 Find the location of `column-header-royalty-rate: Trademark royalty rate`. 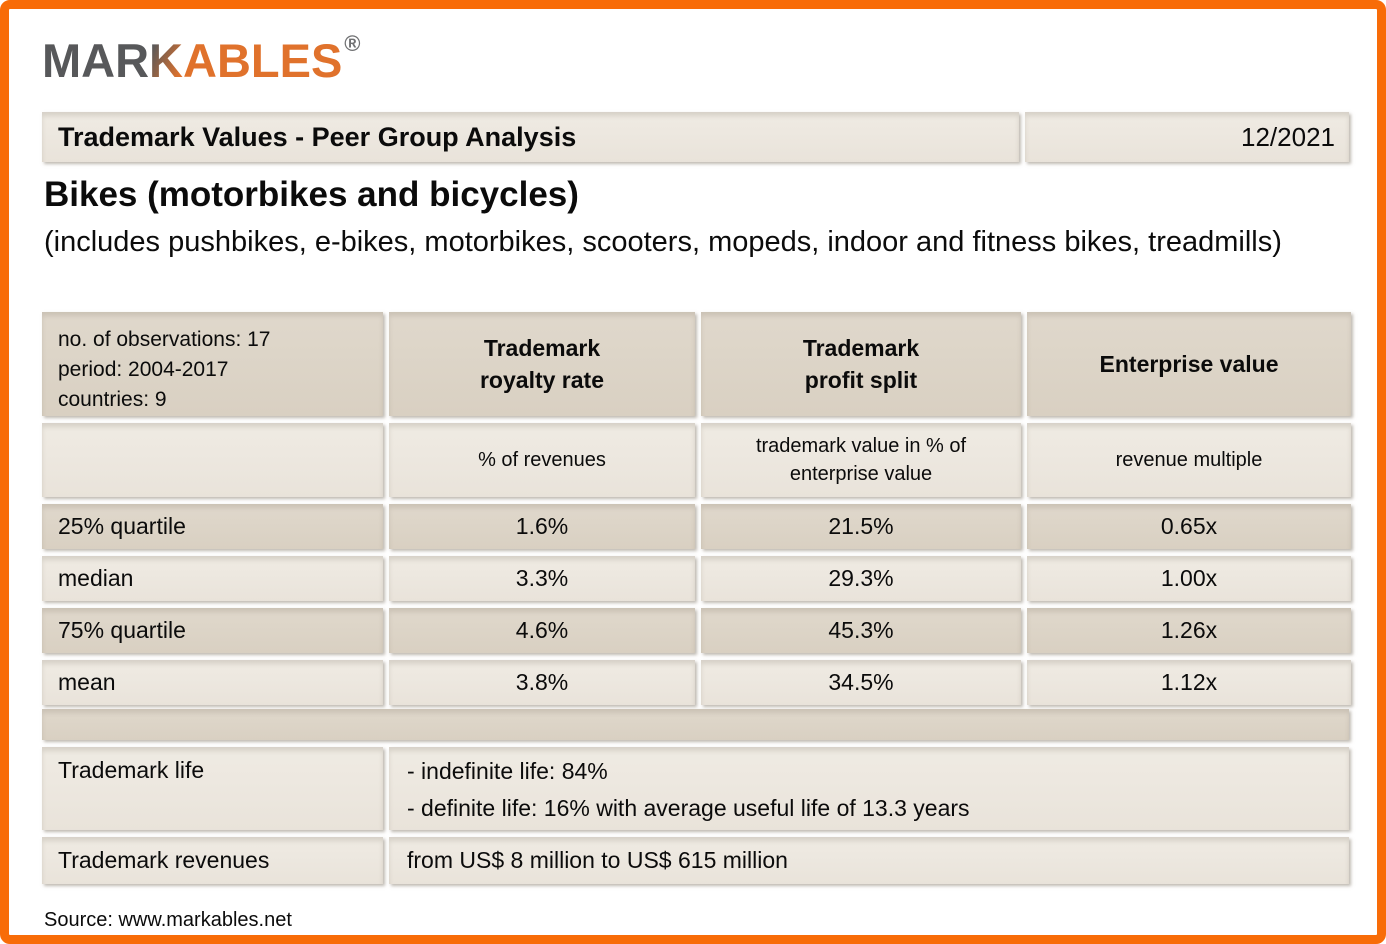

column-header-royalty-rate: Trademark royalty rate is located at coordinates (542, 364).